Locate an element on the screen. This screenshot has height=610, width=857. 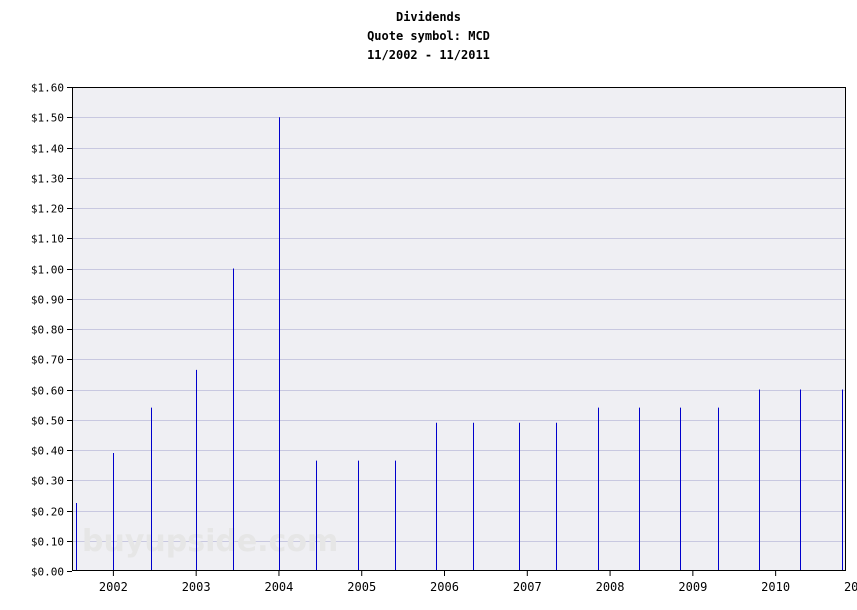
chart-date-range: 11/2002 - 11/2011 is located at coordinates (428, 55).